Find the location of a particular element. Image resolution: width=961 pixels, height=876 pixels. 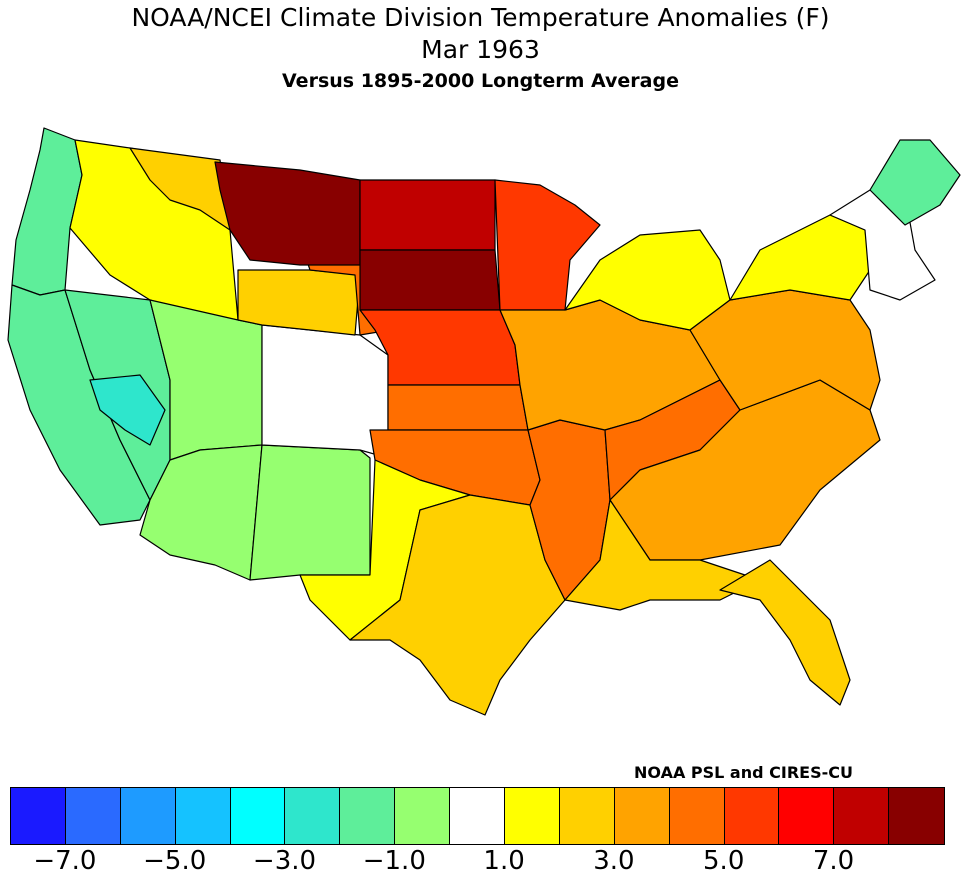

color-legend is located at coordinates (478, 816).